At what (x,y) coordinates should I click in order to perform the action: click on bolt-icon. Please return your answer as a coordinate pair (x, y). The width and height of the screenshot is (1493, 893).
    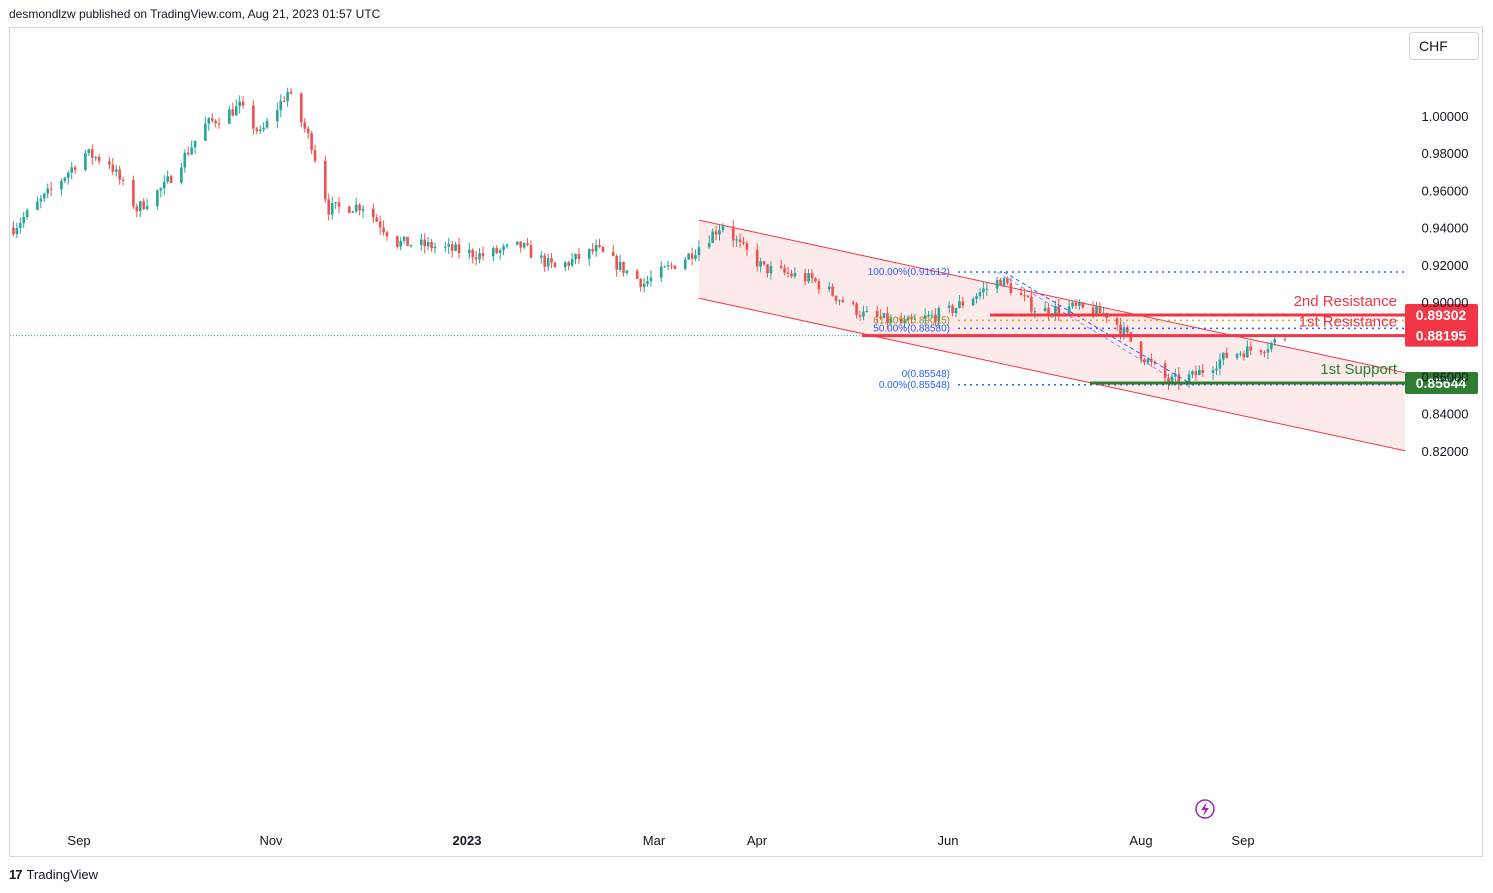
    Looking at the image, I should click on (1205, 809).